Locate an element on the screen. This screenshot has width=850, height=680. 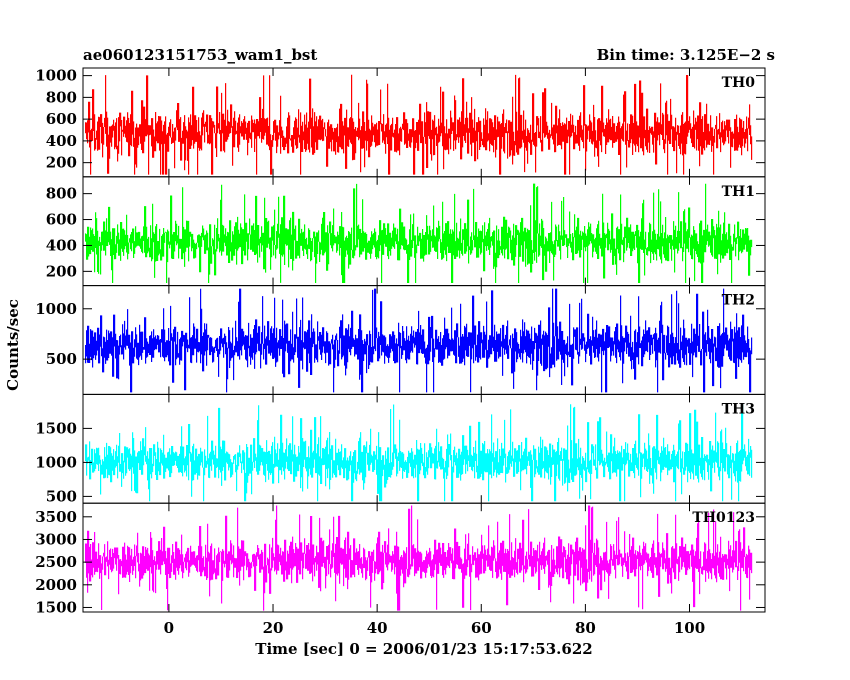
y-axis-label: Counts/sec is located at coordinates (13, 345).